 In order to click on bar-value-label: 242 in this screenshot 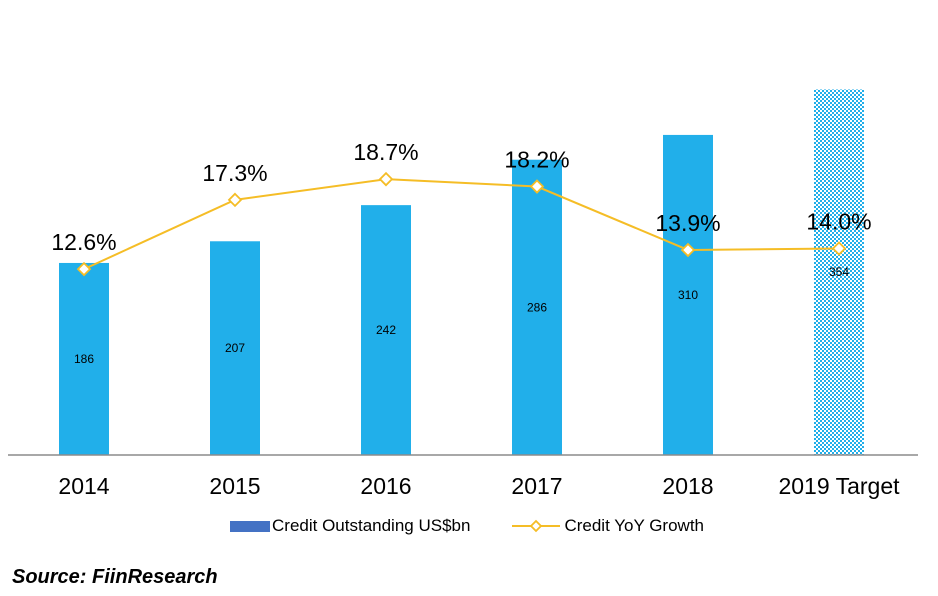, I will do `click(386, 330)`.